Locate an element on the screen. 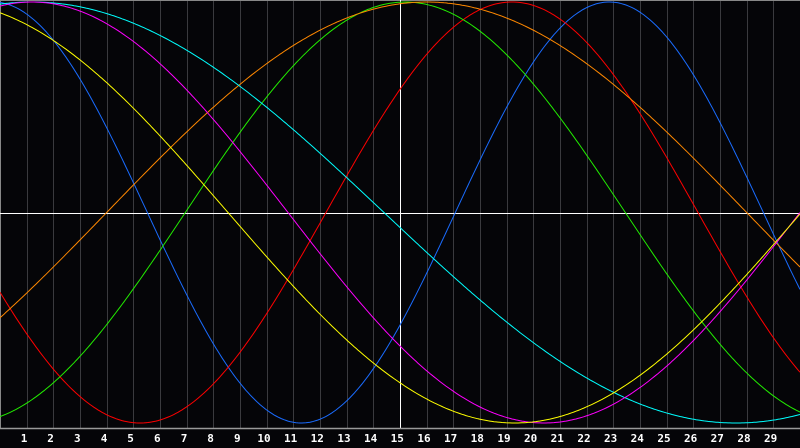 Image resolution: width=800 pixels, height=448 pixels. x-tick-label: 13 is located at coordinates (343, 438).